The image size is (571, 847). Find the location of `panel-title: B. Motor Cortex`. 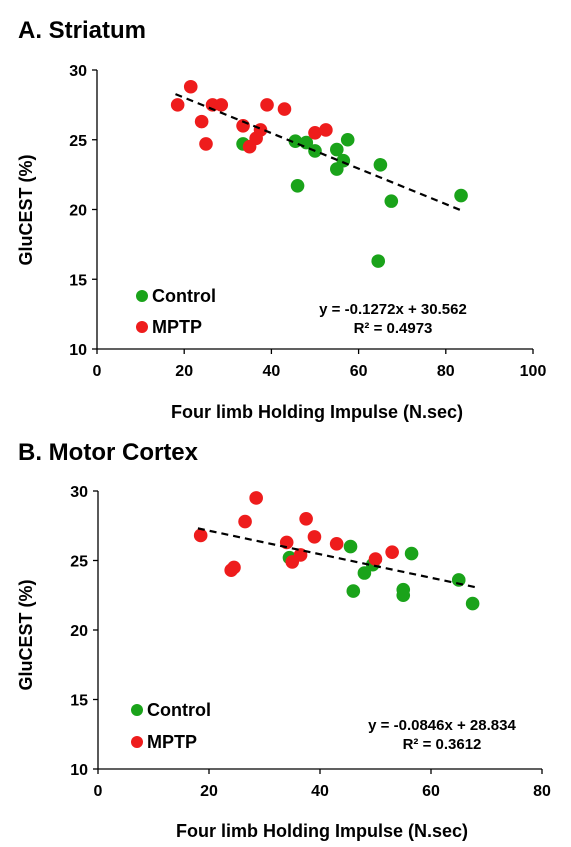

panel-title: B. Motor Cortex is located at coordinates (108, 452).